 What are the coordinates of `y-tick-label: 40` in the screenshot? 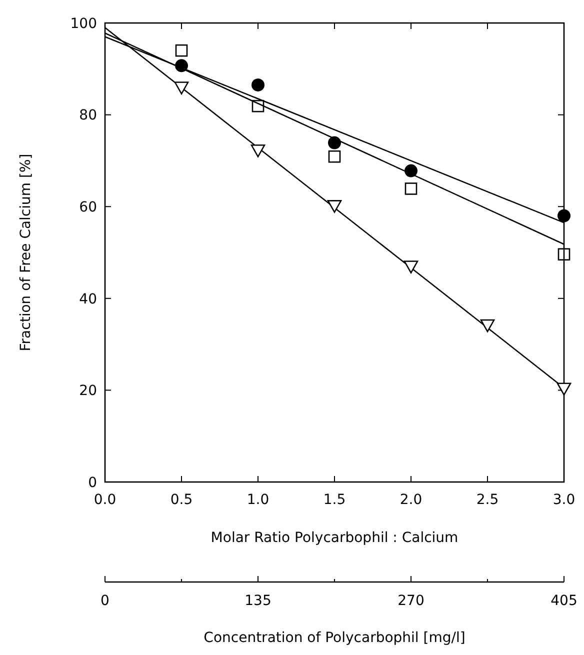 It's located at (88, 299).